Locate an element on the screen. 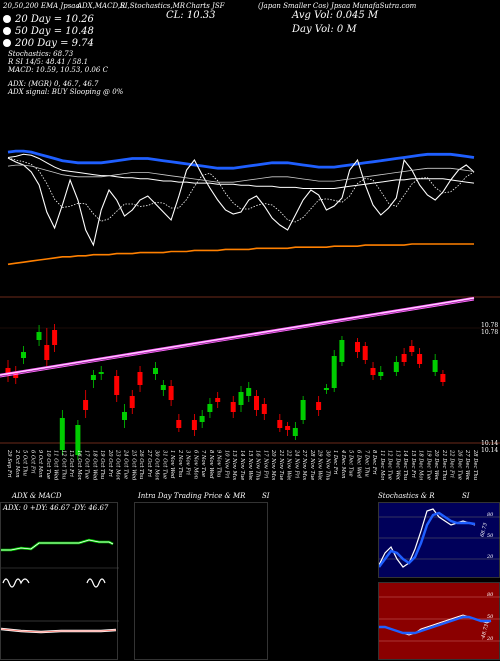 This screenshot has height=661, width=500. header-mid-title-2: Charts JSF is located at coordinates (205, 6).